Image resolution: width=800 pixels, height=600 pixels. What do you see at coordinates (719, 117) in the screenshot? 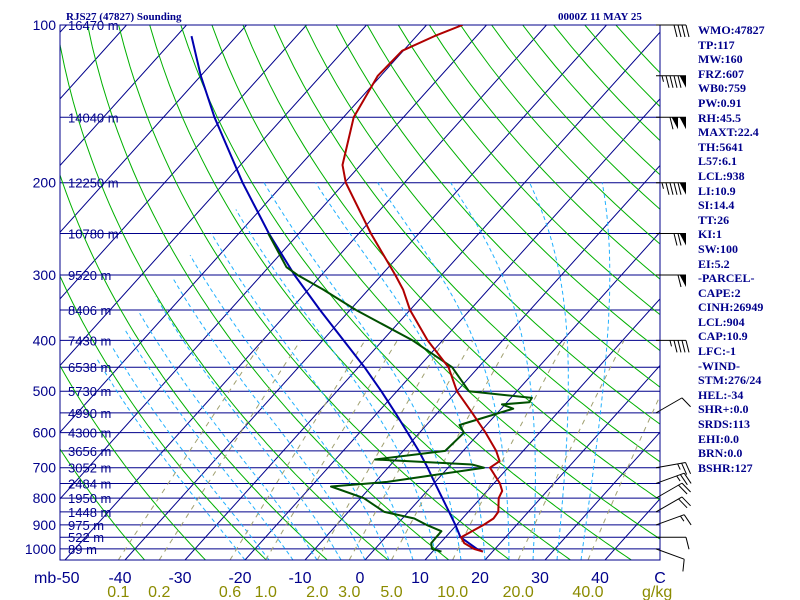
I see `sounding-index-item: RH:45.5` at bounding box center [719, 117].